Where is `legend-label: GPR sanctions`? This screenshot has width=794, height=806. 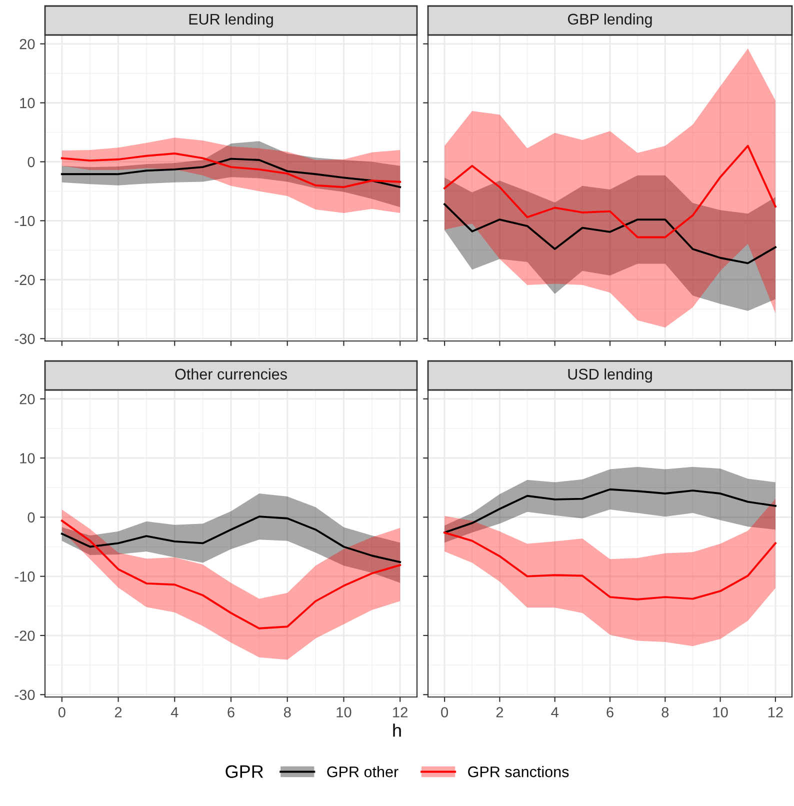
legend-label: GPR sanctions is located at coordinates (518, 772).